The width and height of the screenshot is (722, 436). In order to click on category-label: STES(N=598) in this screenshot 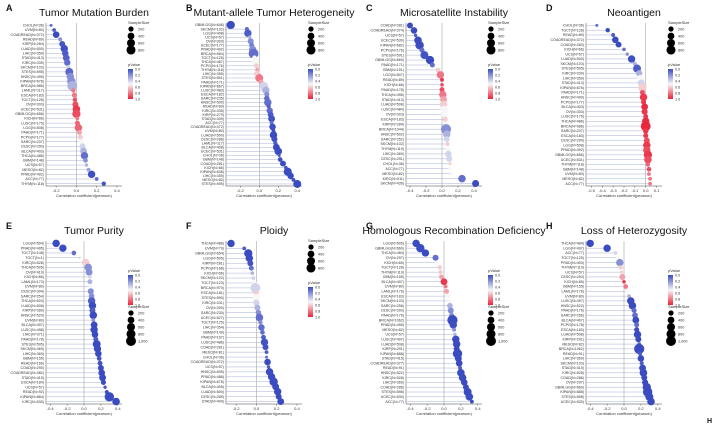, I will do `click(573, 397)`.